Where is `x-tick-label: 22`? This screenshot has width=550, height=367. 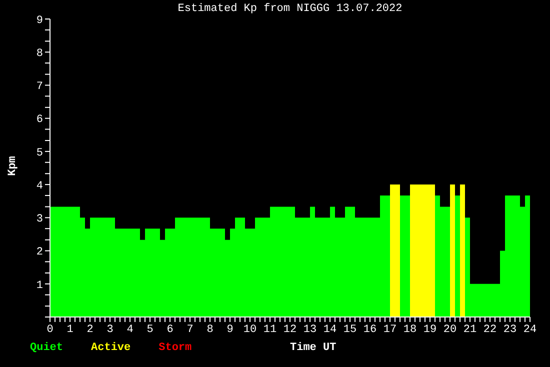
x-tick-label: 22 is located at coordinates (490, 330).